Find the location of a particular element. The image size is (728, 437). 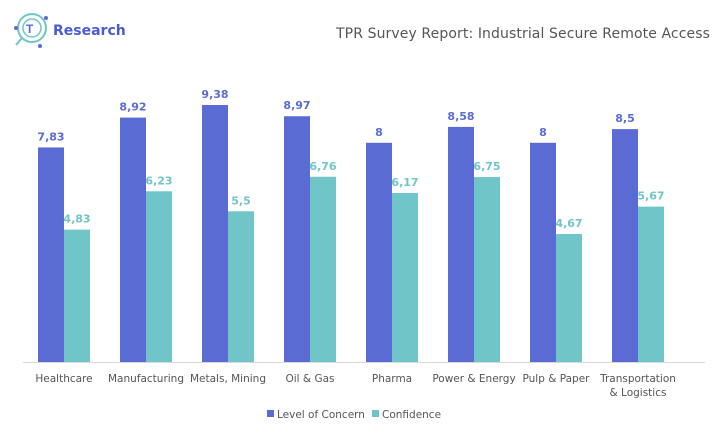

x-tick-label: Pulp & Paper is located at coordinates (557, 379).